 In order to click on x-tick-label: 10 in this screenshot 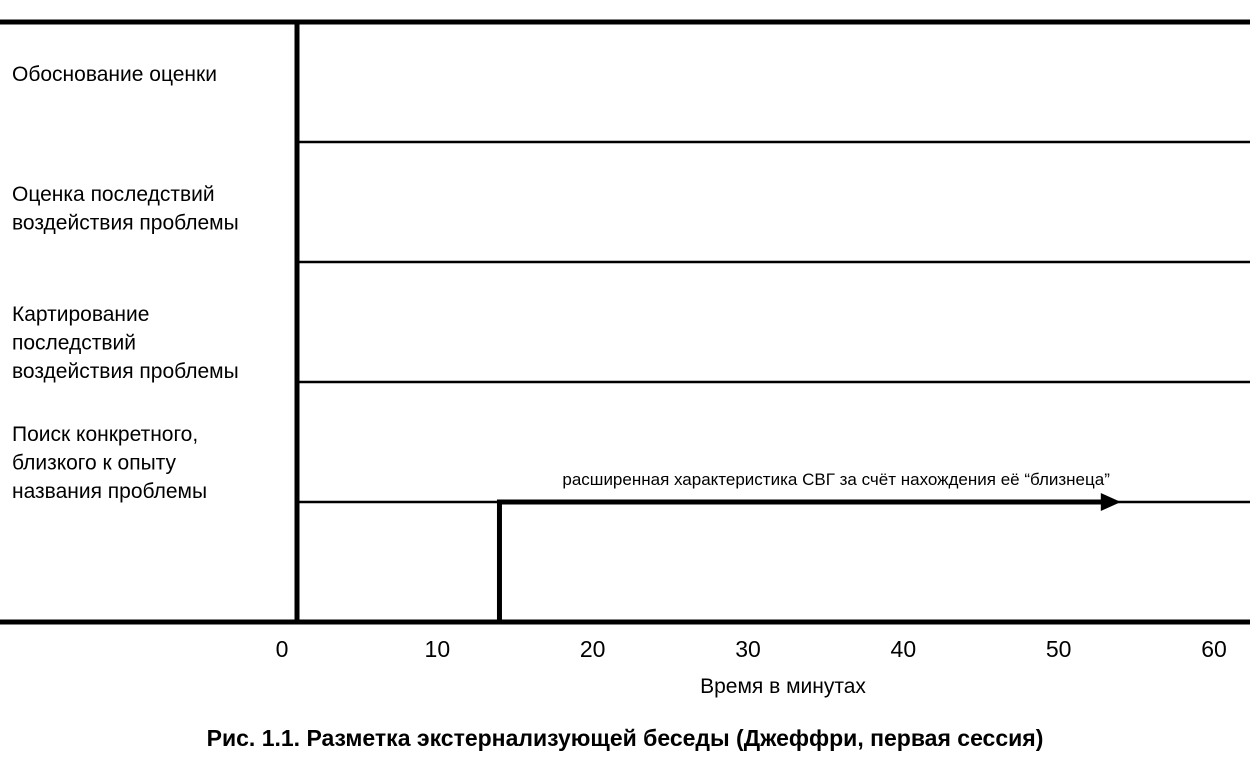, I will do `click(438, 649)`.